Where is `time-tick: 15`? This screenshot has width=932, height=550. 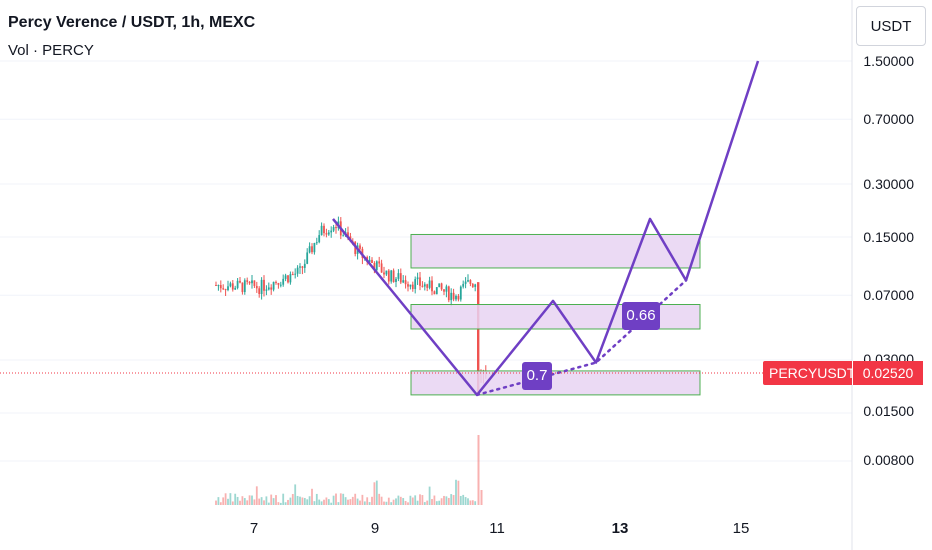
time-tick: 15 is located at coordinates (741, 528).